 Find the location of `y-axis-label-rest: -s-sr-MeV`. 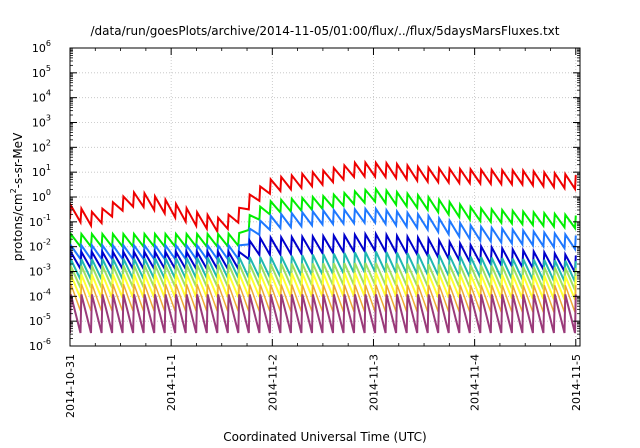

y-axis-label-rest: -s-sr-MeV is located at coordinates (18, 160).